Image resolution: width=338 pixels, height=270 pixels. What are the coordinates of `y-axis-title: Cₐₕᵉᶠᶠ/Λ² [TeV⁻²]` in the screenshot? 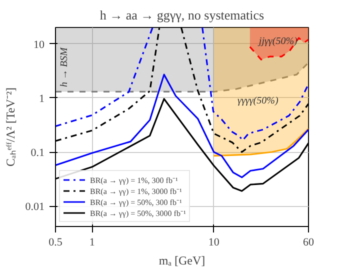 It's located at (10, 127).